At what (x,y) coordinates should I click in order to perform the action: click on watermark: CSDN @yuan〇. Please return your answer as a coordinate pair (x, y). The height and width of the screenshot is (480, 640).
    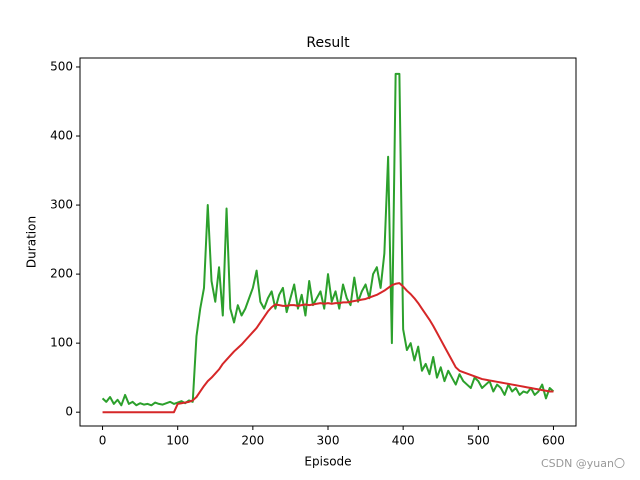
    Looking at the image, I should click on (583, 463).